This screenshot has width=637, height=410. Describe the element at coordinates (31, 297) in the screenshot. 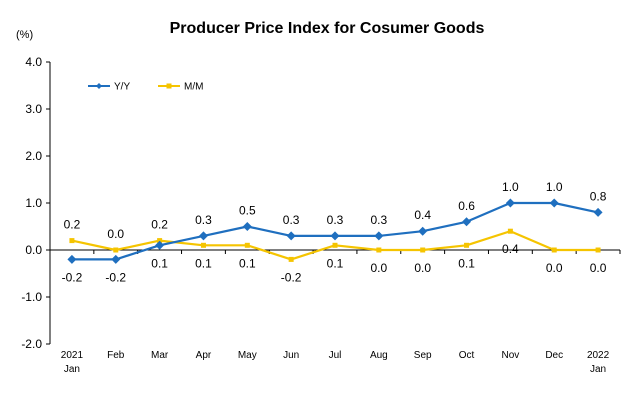

I see `y-tick-label: -1.0` at that location.